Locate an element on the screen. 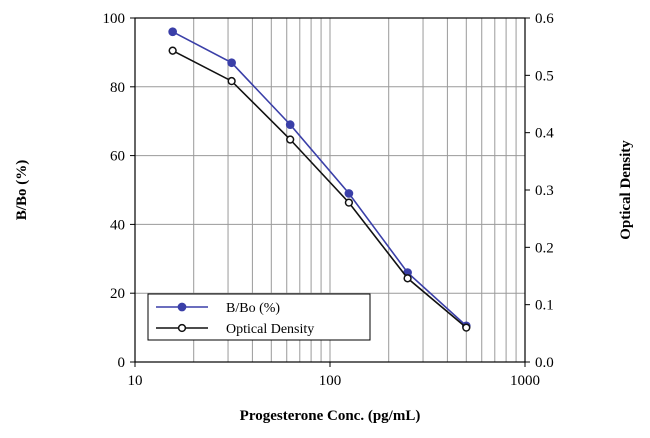  x-axis-title: Progesterone Conc. (pg/mL) is located at coordinates (330, 416).